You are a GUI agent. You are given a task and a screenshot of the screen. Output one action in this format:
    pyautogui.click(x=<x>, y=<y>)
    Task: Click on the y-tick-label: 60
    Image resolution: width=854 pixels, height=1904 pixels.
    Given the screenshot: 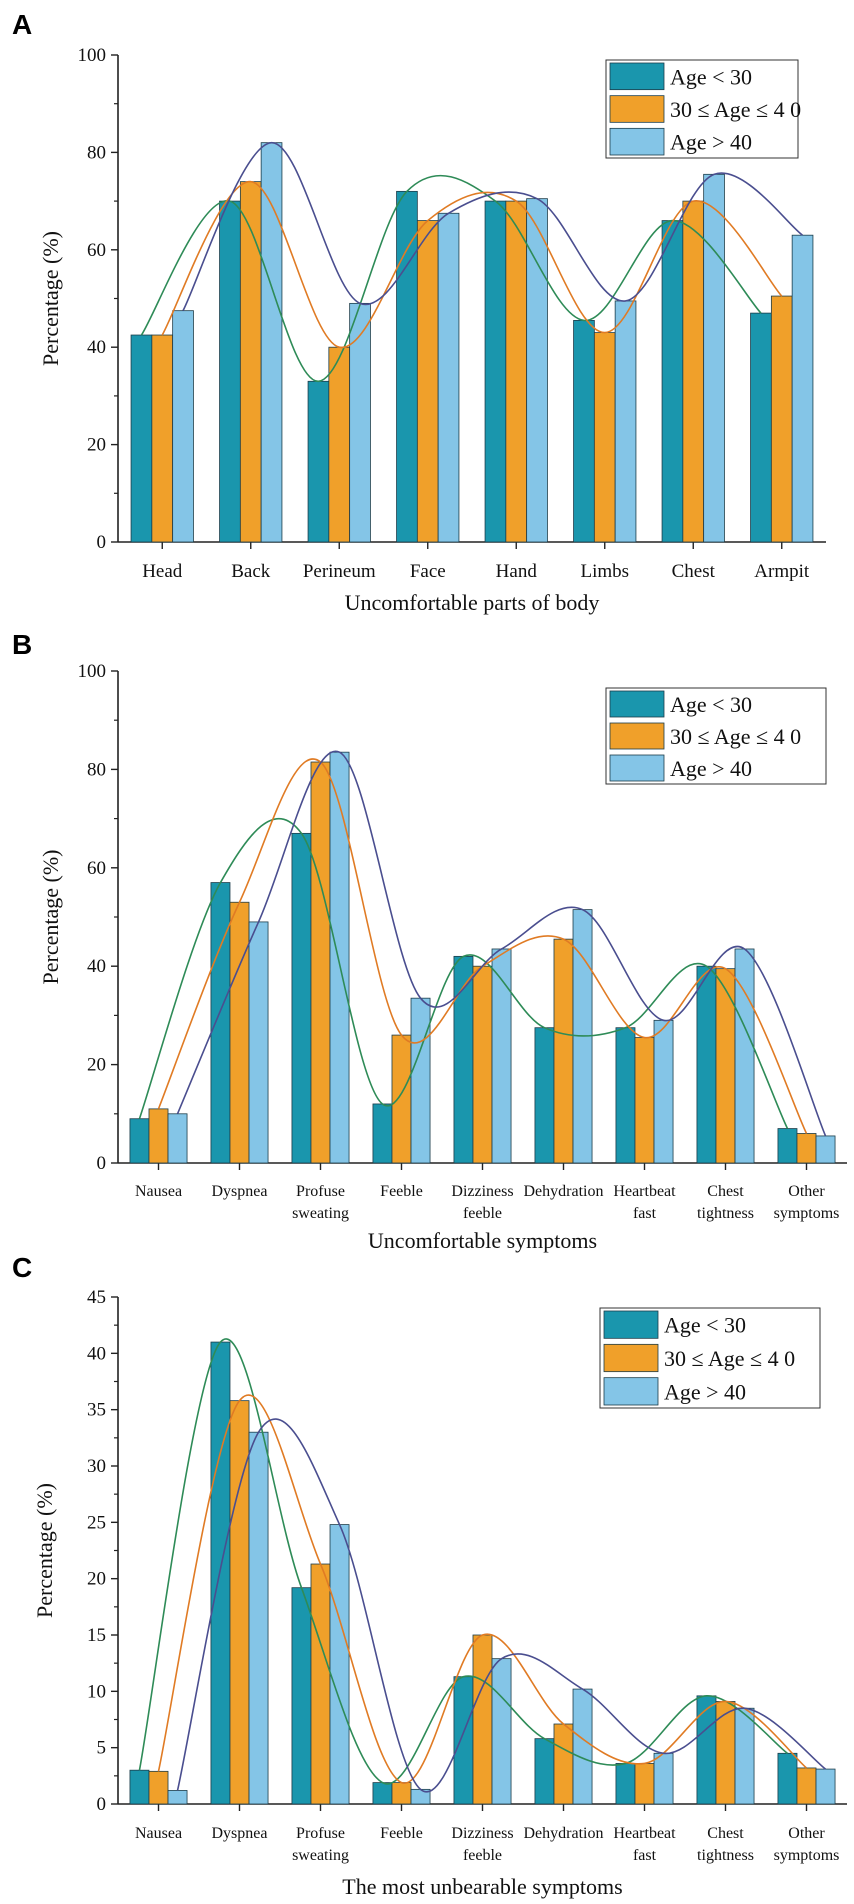 What is the action you would take?
    pyautogui.click(x=96, y=250)
    